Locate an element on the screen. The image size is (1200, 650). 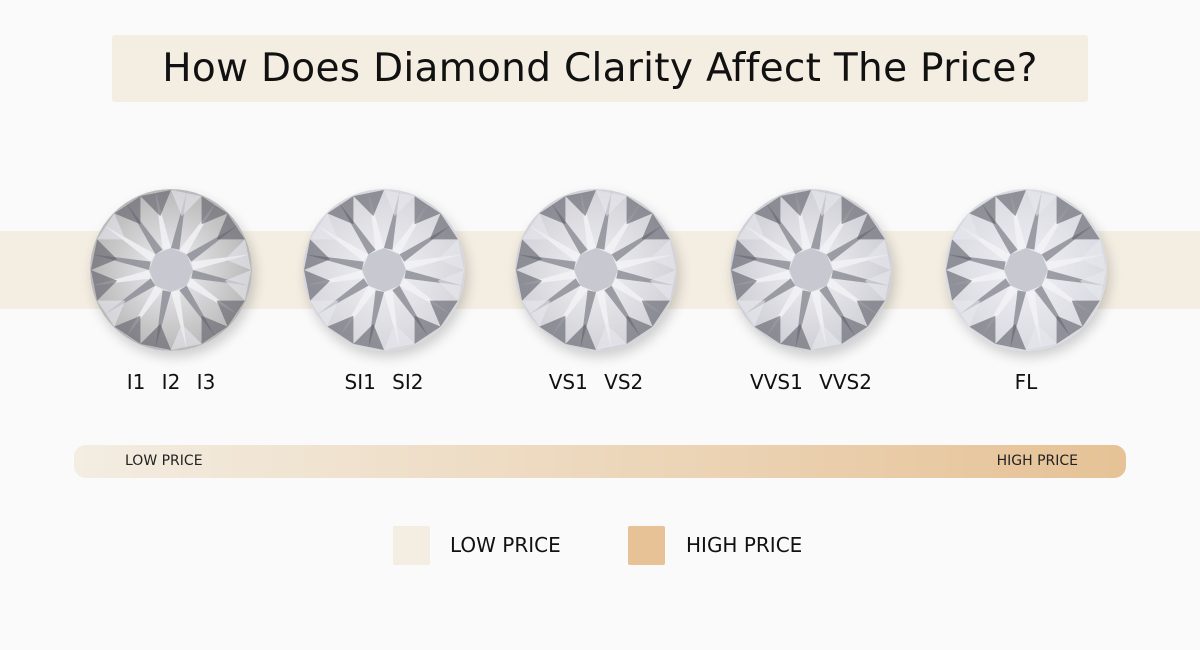
price-bar-low-label: LOW PRICE is located at coordinates (164, 461).